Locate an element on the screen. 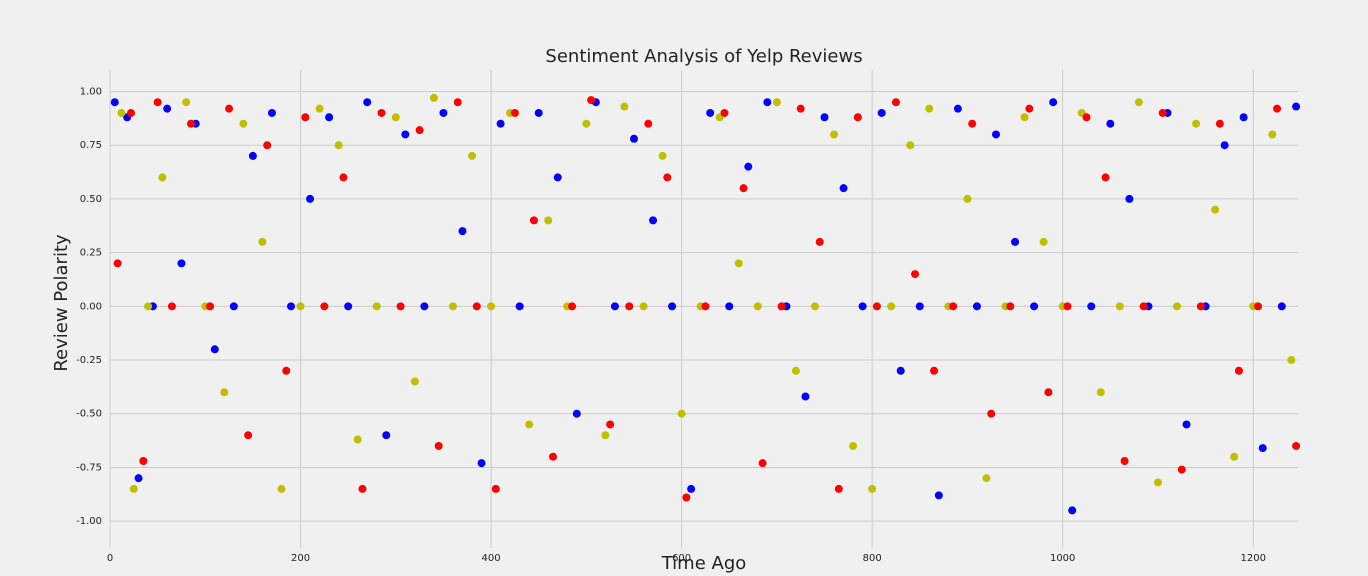 This screenshot has width=1368, height=576. x-tick-label: 1200 is located at coordinates (1252, 558).